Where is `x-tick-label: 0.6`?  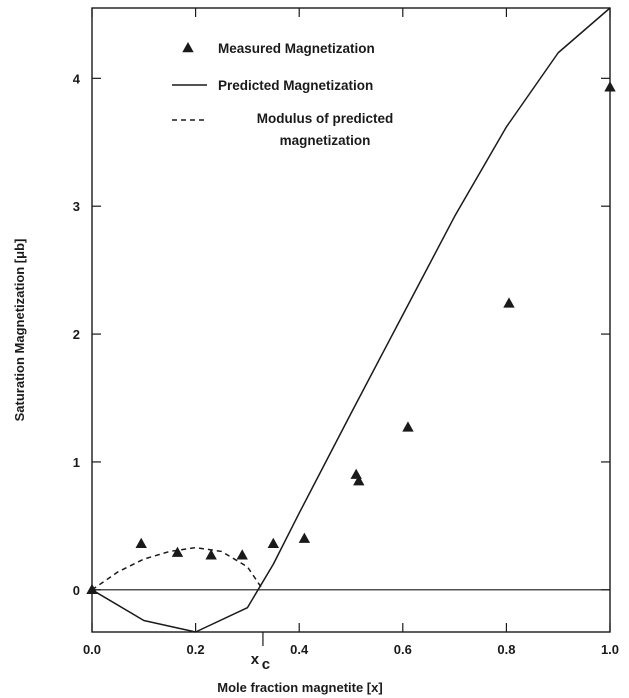 x-tick-label: 0.6 is located at coordinates (403, 649).